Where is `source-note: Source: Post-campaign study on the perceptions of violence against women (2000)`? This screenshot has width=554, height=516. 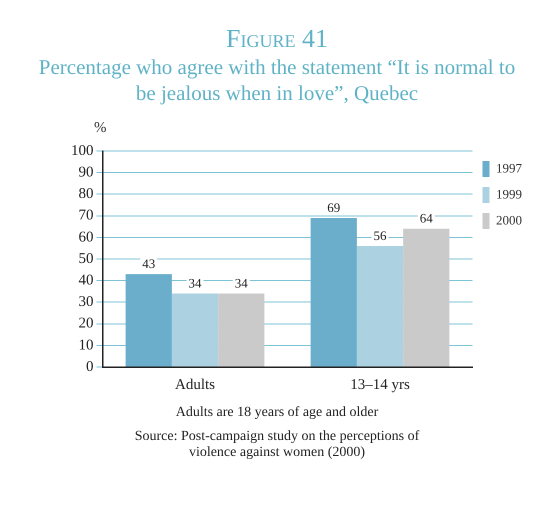 source-note: Source: Post-campaign study on the perceptions of violence against women (2000) is located at coordinates (277, 445).